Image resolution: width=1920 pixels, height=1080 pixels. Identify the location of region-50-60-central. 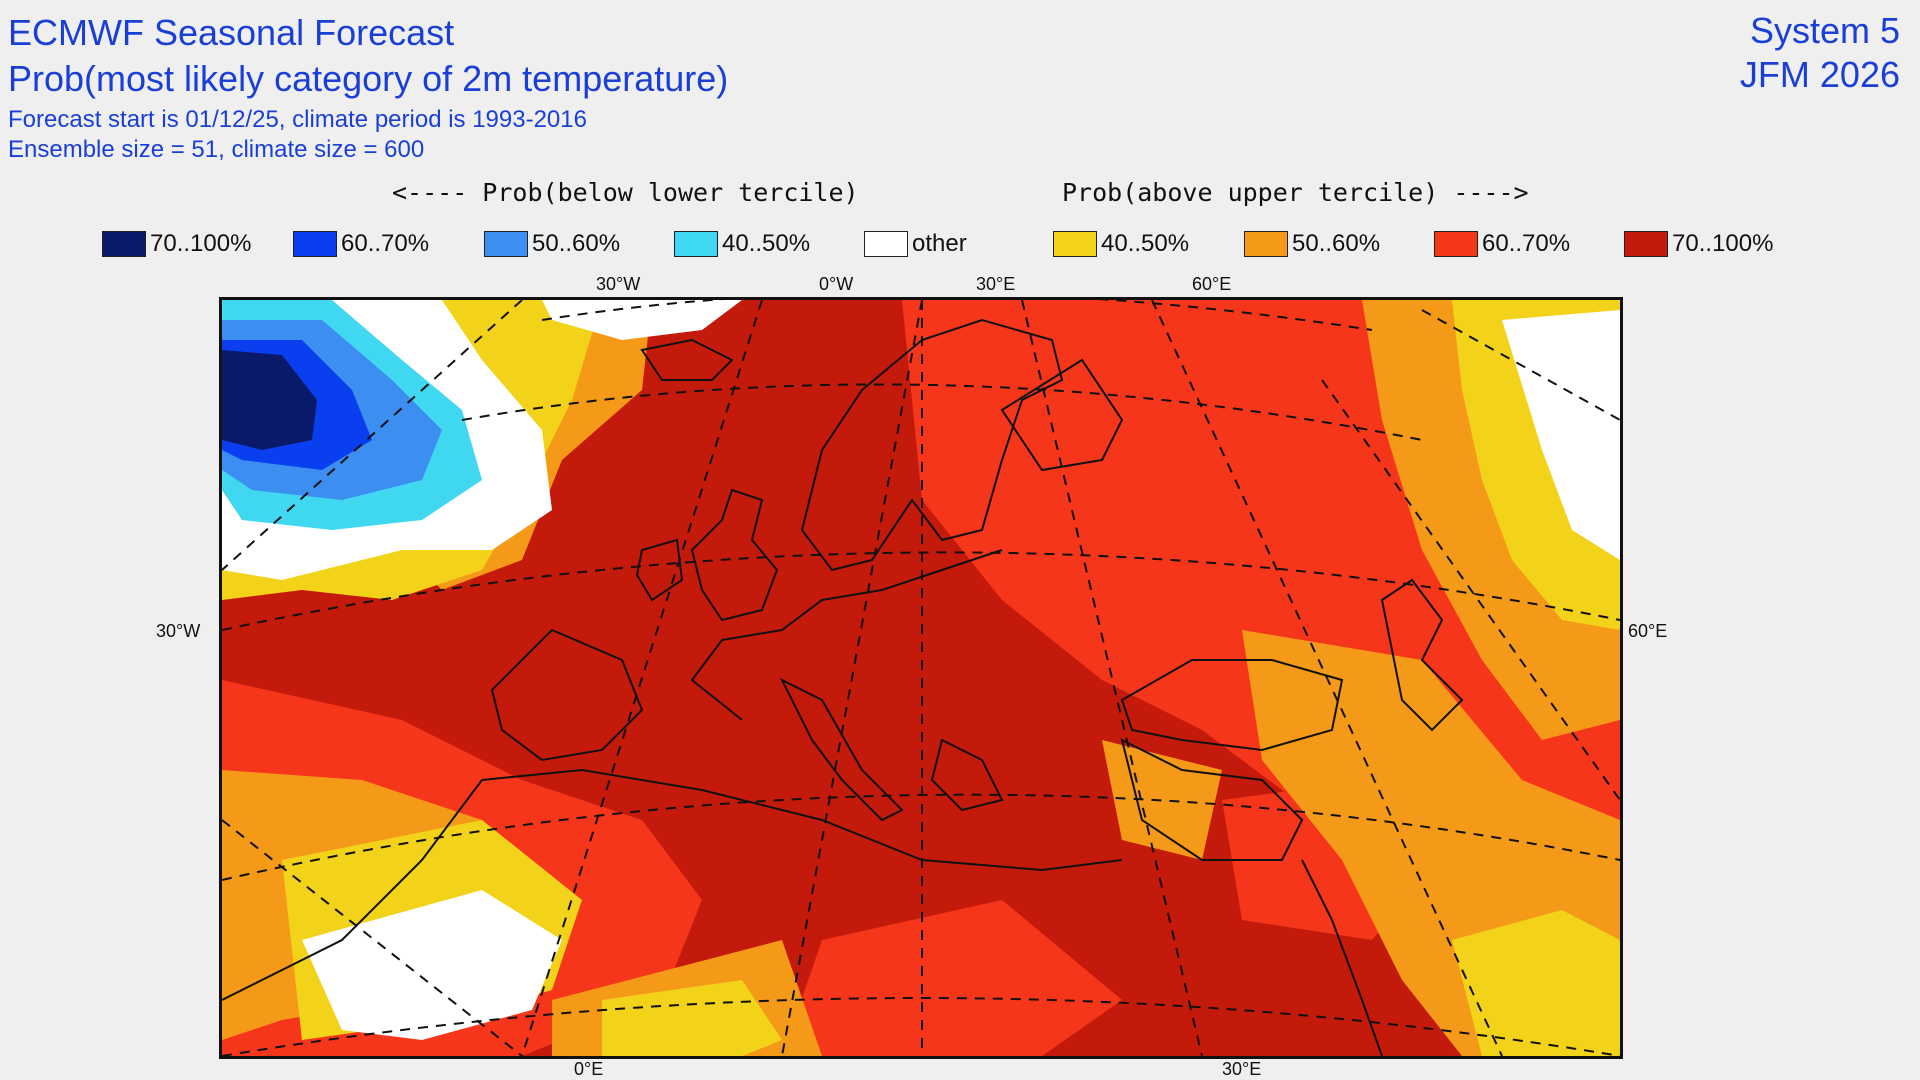
(1162, 800).